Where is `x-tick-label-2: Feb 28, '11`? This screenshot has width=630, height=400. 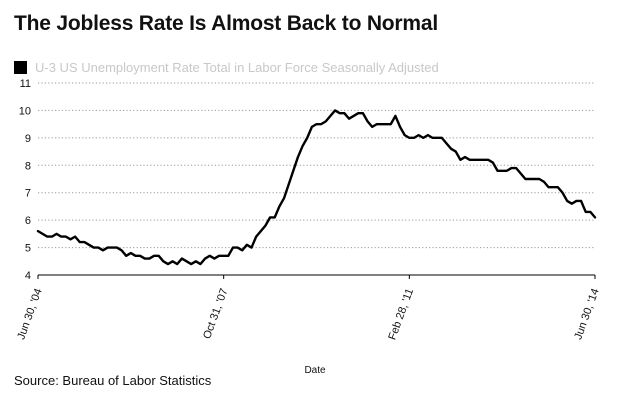
x-tick-label-2: Feb 28, '11 is located at coordinates (401, 314).